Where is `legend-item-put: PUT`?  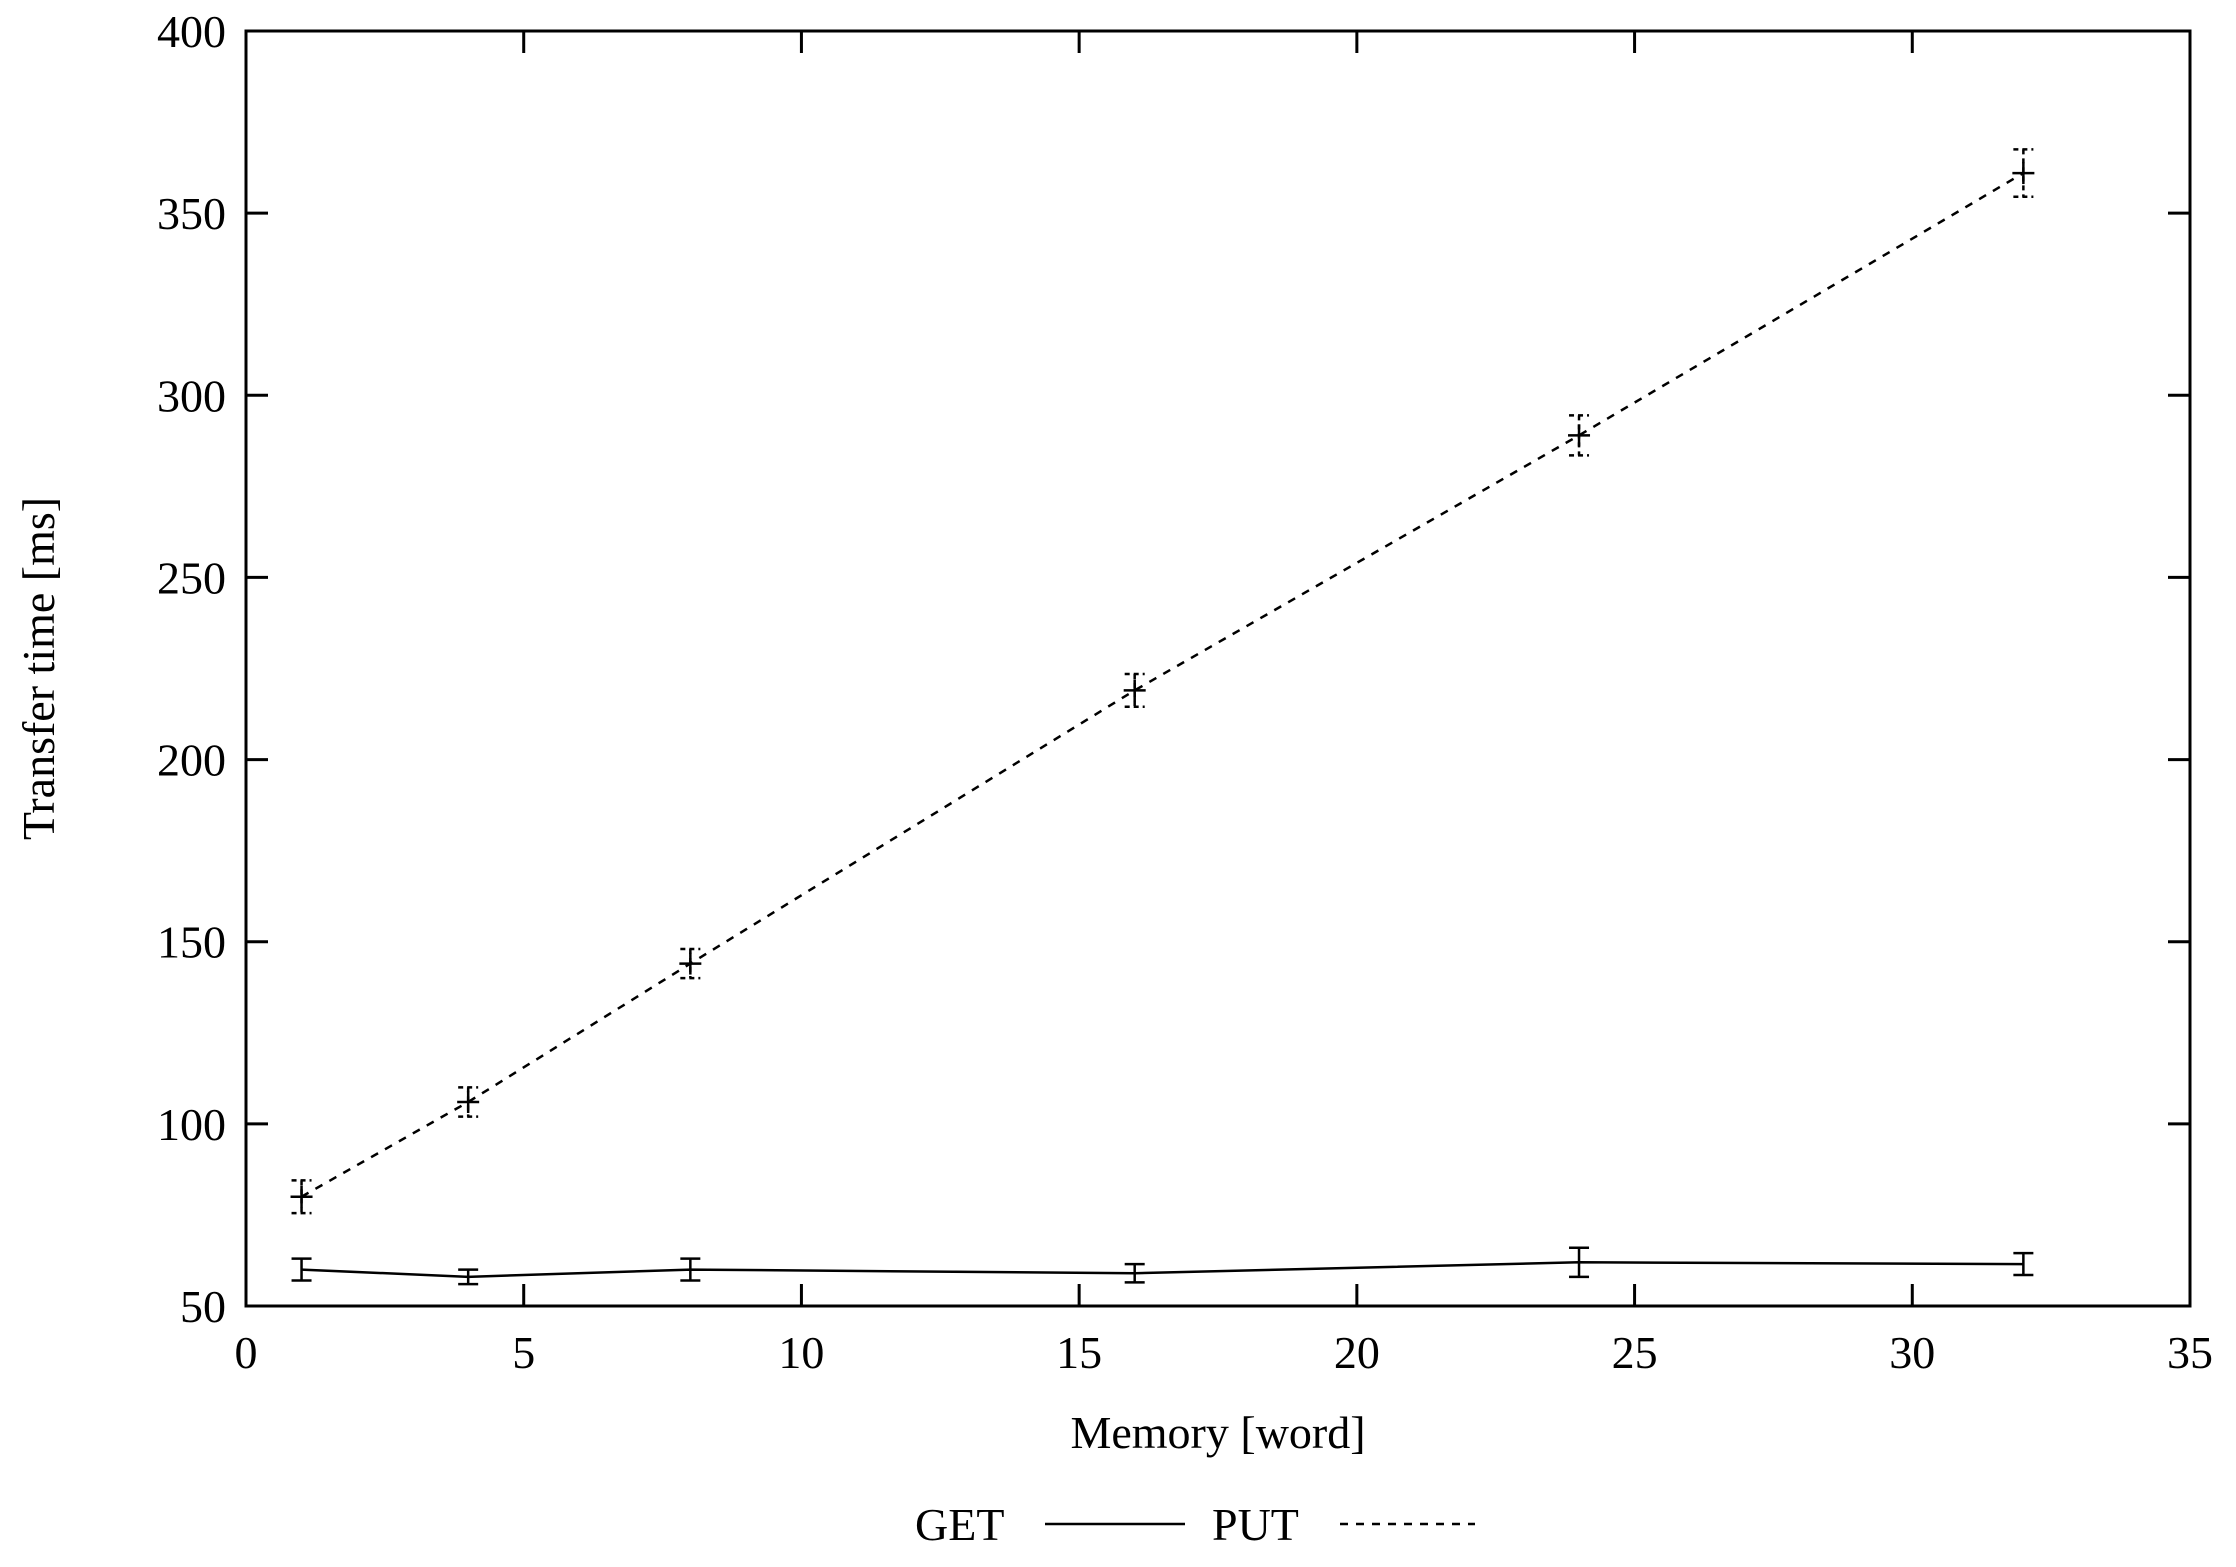 legend-item-put: PUT is located at coordinates (1343, 1524).